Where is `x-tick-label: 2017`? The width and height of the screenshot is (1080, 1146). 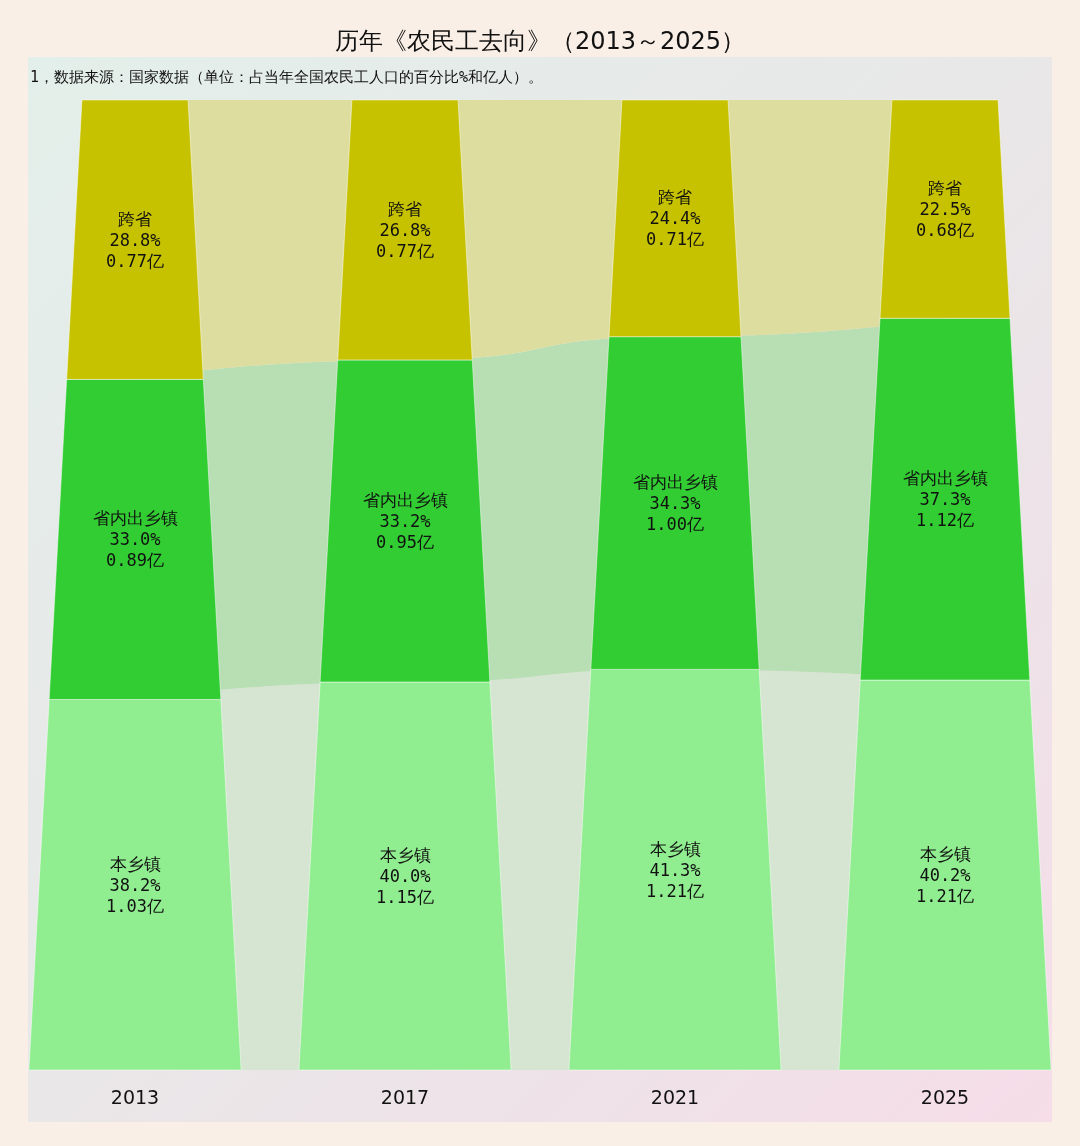 x-tick-label: 2017 is located at coordinates (405, 1096).